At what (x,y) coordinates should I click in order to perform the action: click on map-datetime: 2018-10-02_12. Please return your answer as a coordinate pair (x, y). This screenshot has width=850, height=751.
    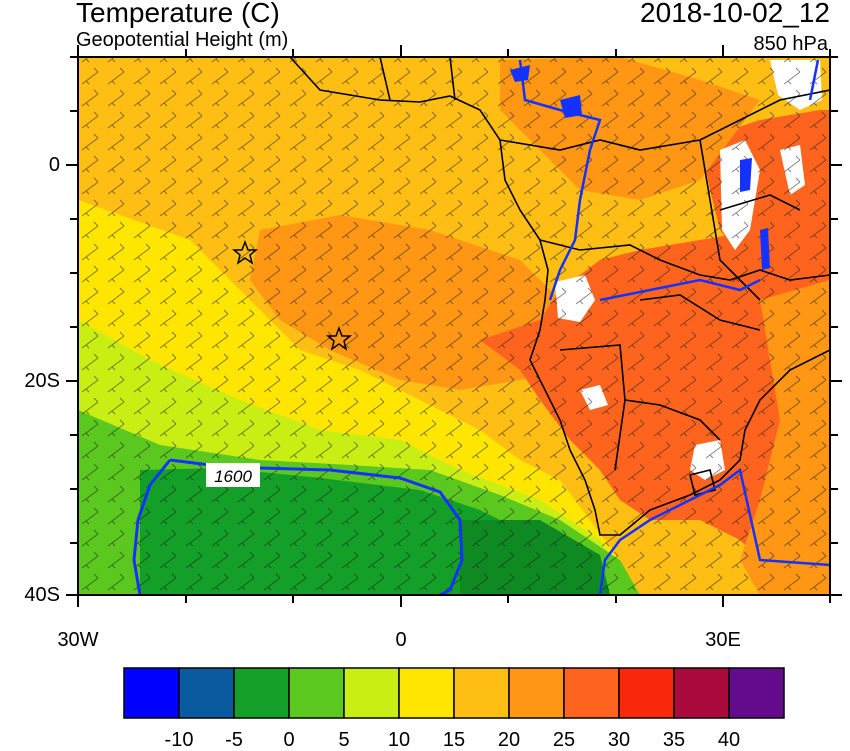
    Looking at the image, I should click on (735, 14).